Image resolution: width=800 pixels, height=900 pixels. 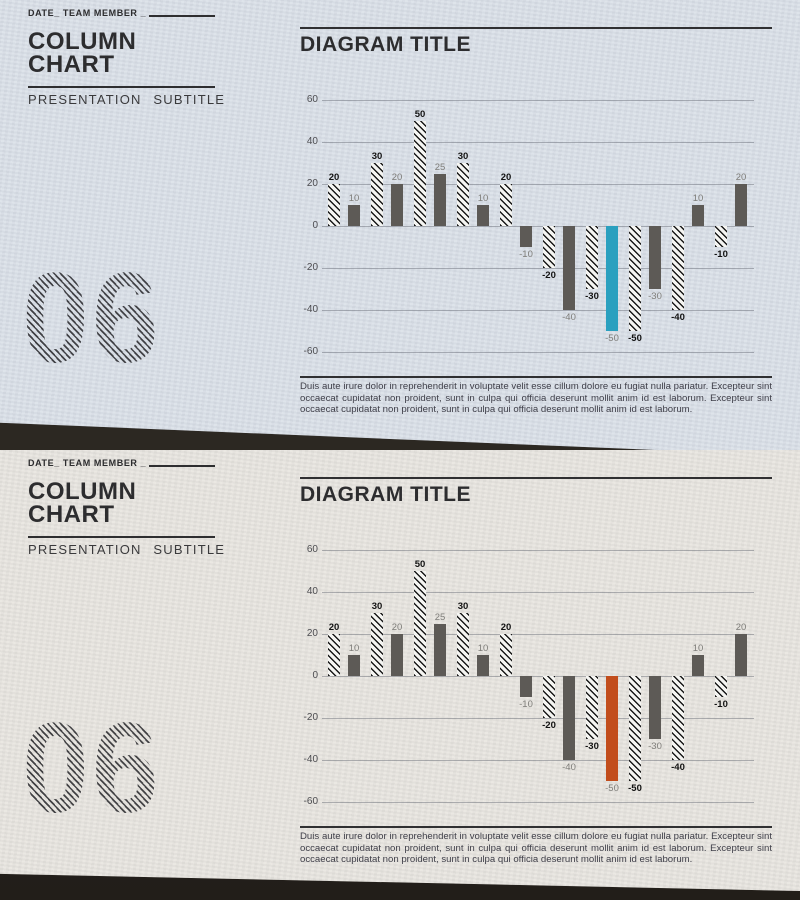 I want to click on bar-value-label: -10, so click(x=526, y=704).